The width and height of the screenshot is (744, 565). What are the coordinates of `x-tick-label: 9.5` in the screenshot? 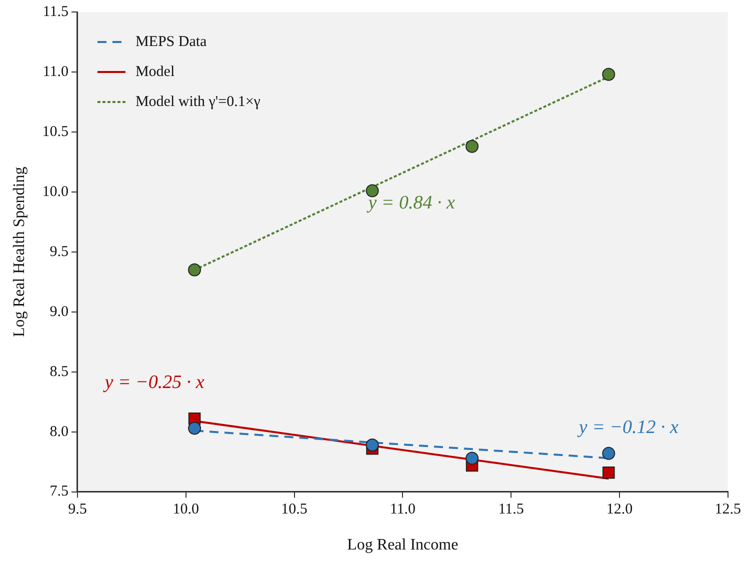 It's located at (77, 510).